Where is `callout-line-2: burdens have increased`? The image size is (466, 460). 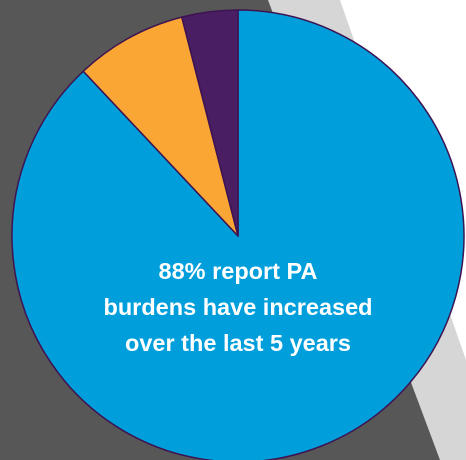 callout-line-2: burdens have increased is located at coordinates (237, 307).